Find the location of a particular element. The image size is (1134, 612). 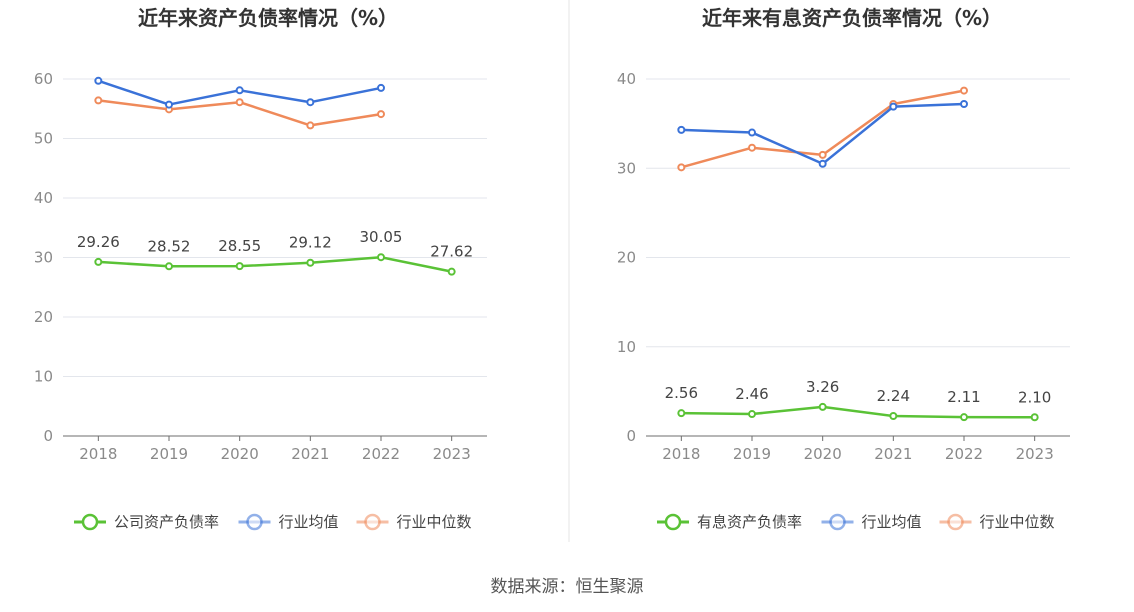

legend-item-company: 公司资产负债率 is located at coordinates (146, 522).